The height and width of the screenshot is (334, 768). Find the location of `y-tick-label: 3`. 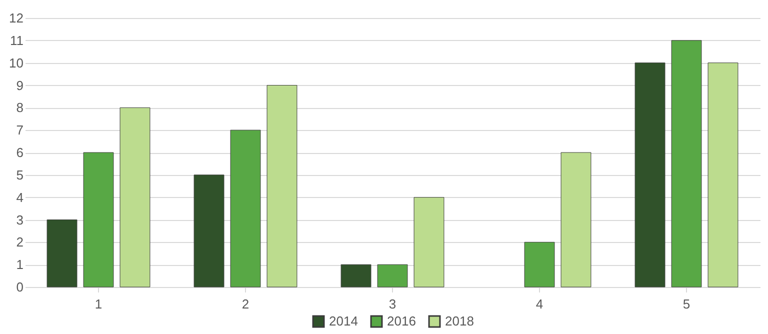

y-tick-label: 3 is located at coordinates (20, 220).